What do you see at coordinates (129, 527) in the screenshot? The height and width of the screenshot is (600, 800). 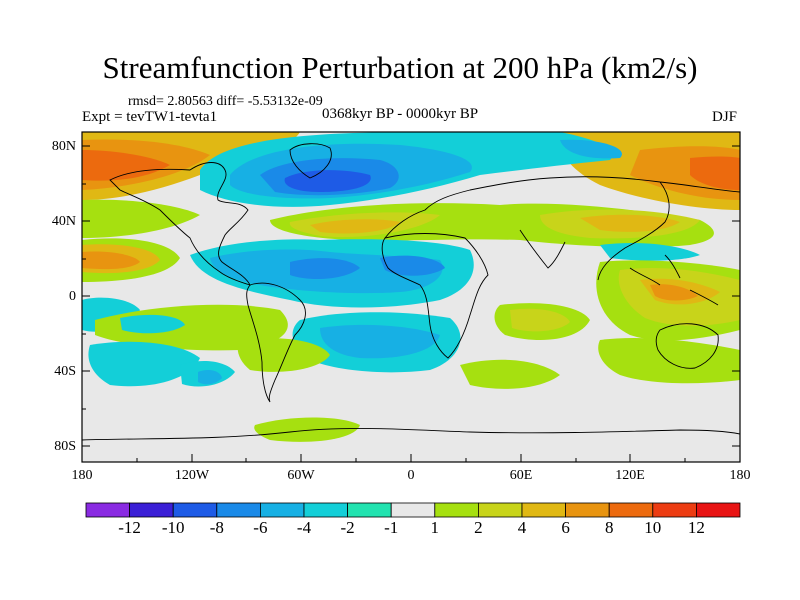 I see `colorbar-label: -12` at bounding box center [129, 527].